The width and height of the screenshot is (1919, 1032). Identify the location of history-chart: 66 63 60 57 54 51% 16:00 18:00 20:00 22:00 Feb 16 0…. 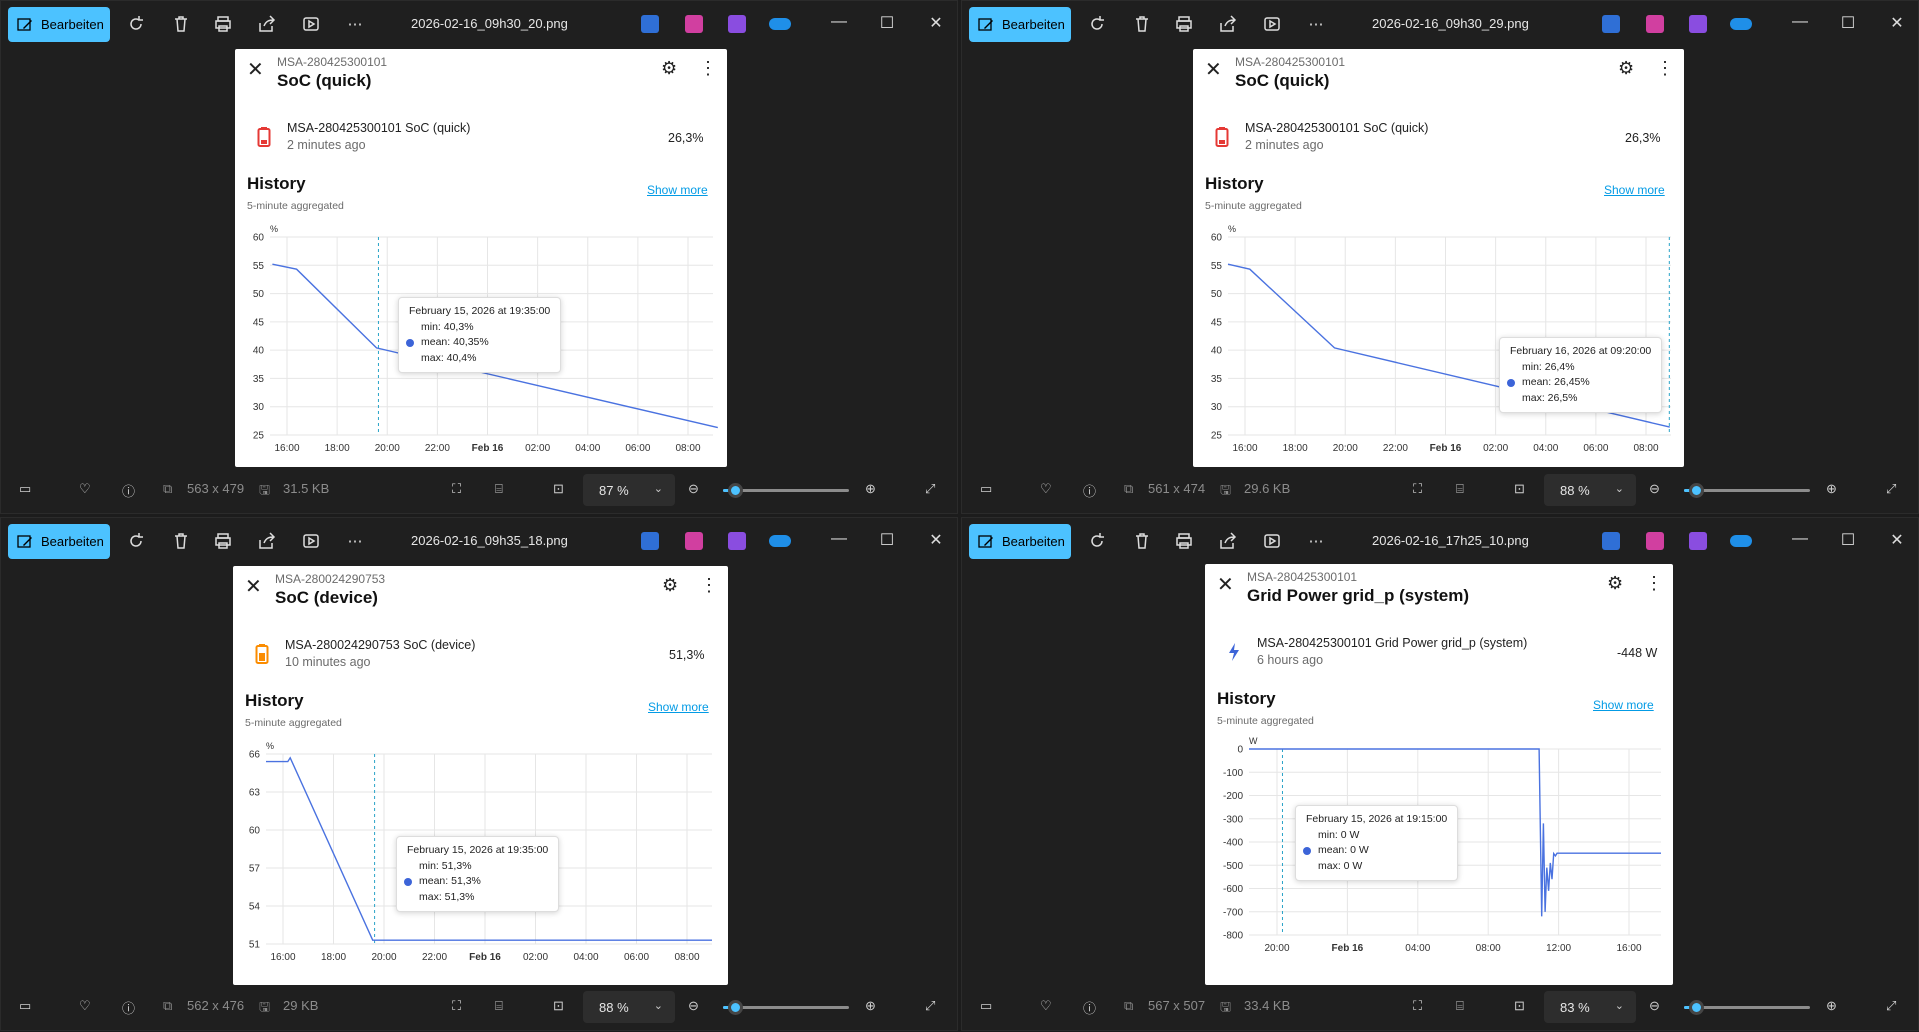
(480, 775).